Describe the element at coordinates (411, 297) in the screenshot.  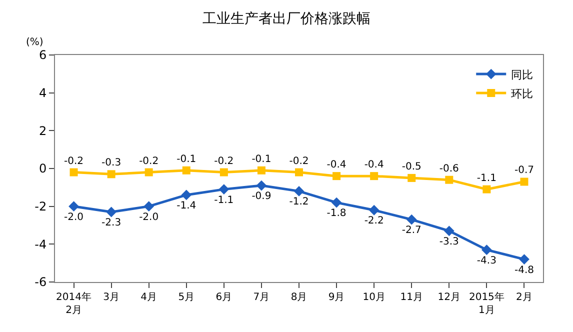
I see `x-tick-label: 11月` at that location.